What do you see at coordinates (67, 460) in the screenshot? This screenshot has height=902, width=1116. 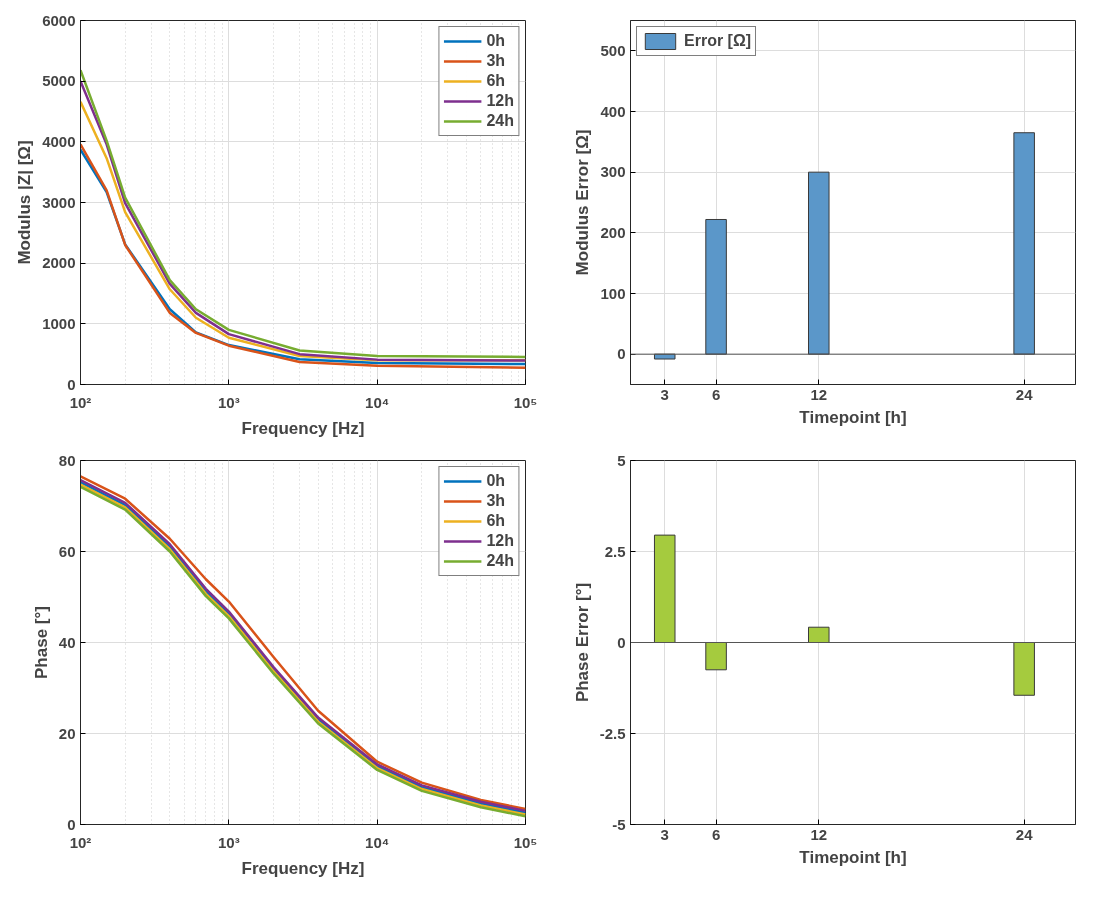 I see `y-tick-label: 80` at bounding box center [67, 460].